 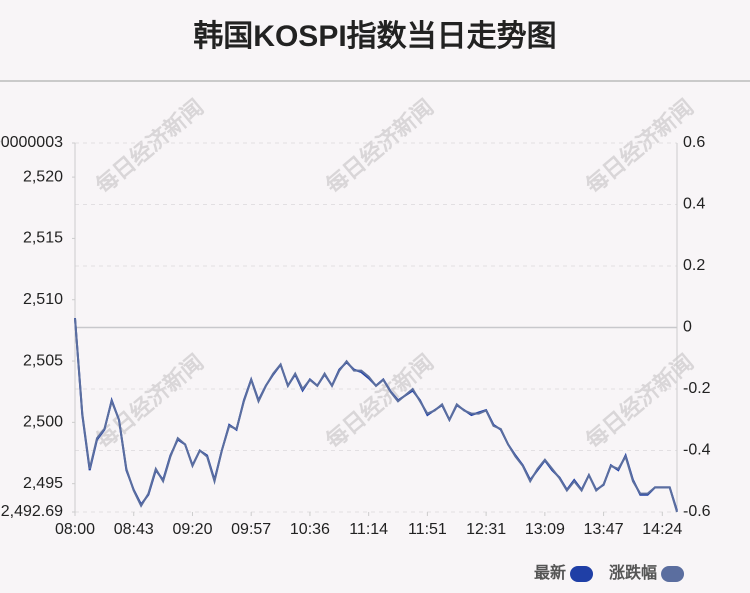 What do you see at coordinates (43, 238) in the screenshot?
I see `y-tick-label: 2,515` at bounding box center [43, 238].